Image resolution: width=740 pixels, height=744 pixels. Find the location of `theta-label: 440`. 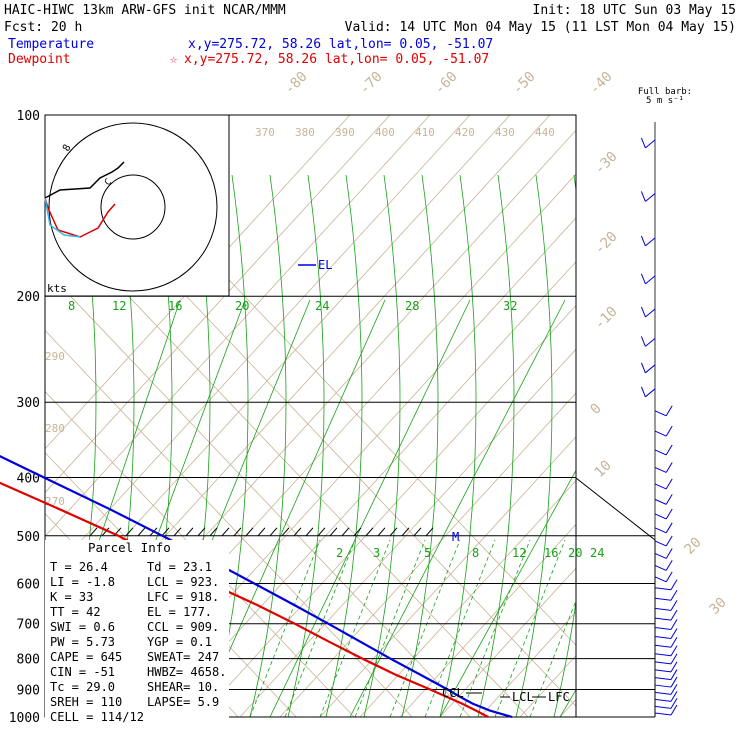

theta-label: 440 is located at coordinates (545, 132).